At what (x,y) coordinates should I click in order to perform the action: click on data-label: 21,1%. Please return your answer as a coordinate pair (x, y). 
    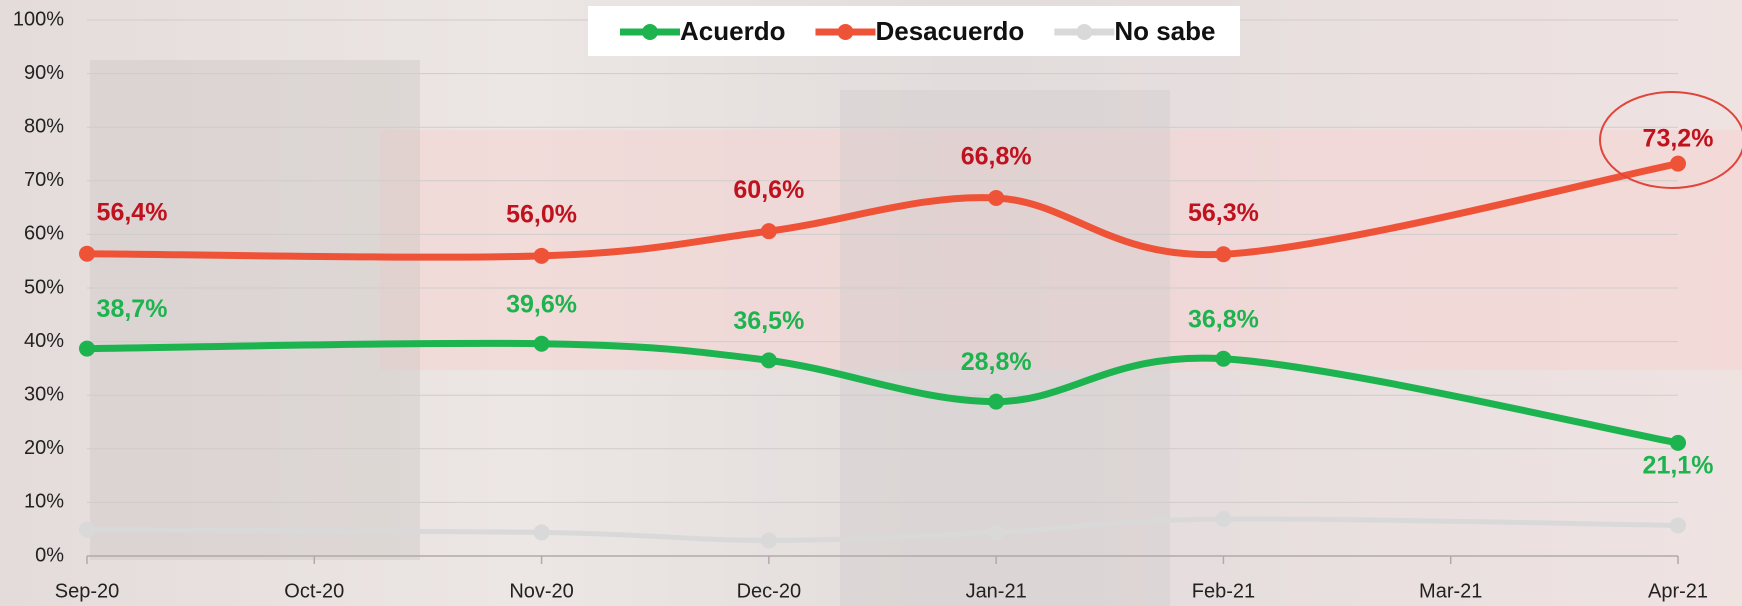
    Looking at the image, I should click on (1678, 466).